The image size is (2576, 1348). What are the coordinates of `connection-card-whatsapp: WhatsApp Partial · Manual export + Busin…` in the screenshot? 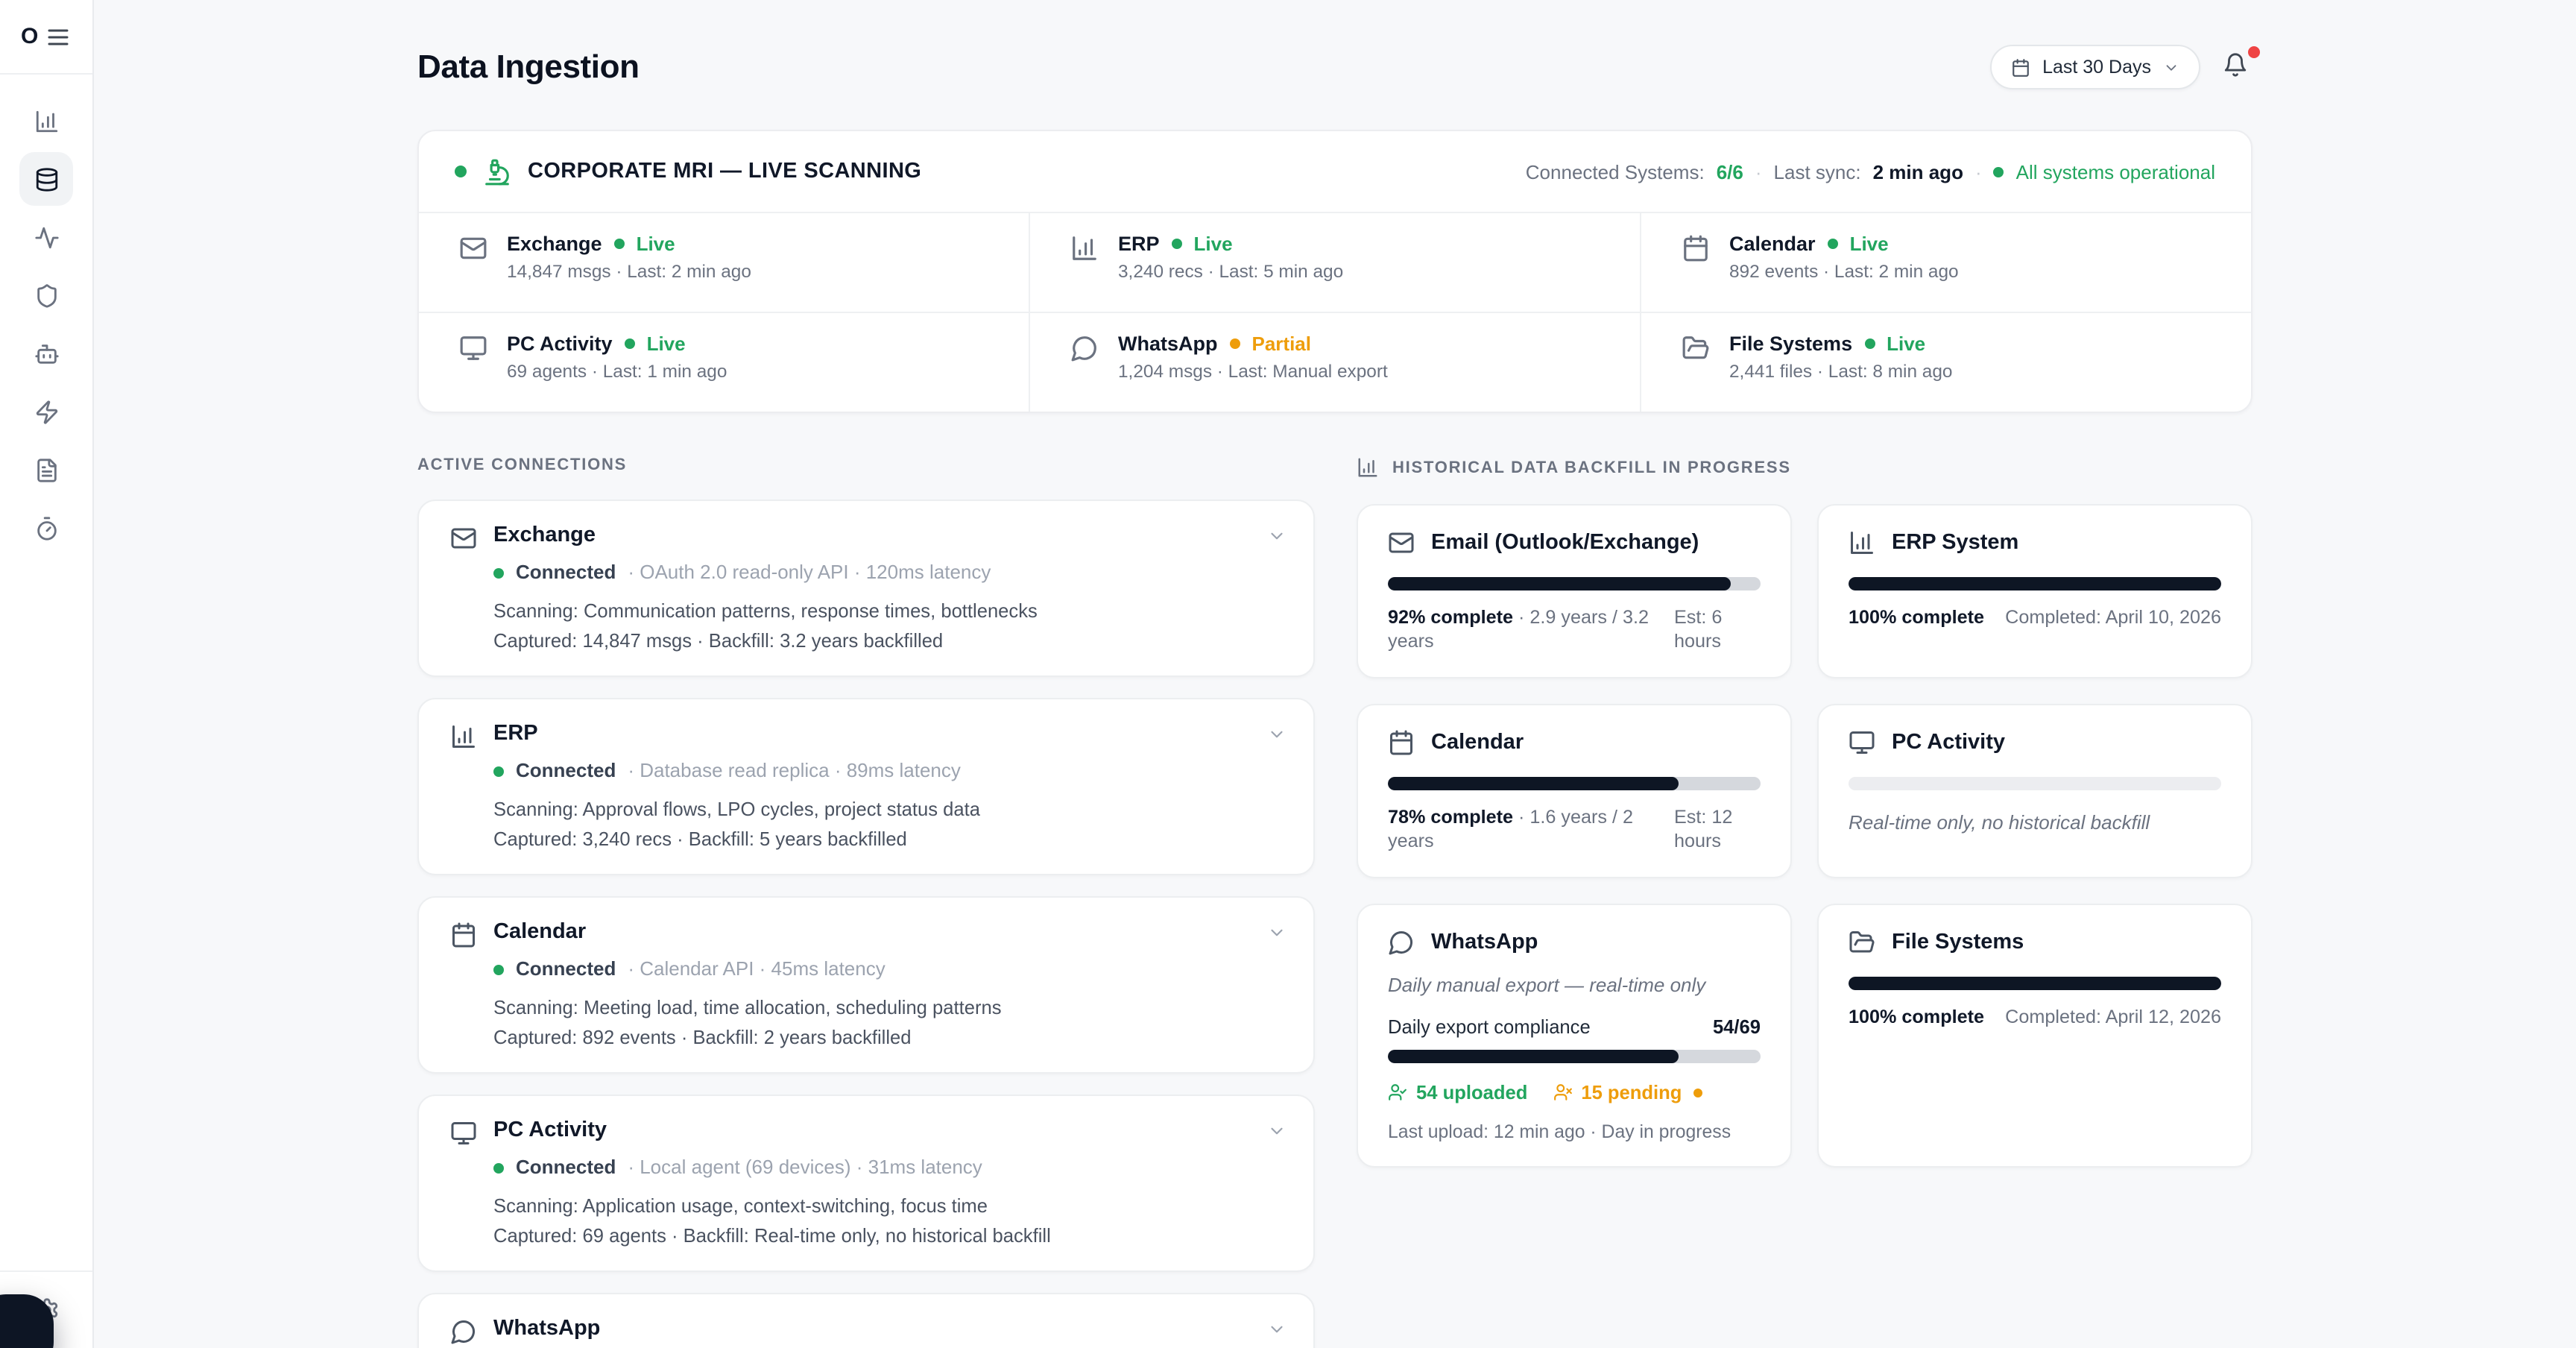 It's located at (866, 1320).